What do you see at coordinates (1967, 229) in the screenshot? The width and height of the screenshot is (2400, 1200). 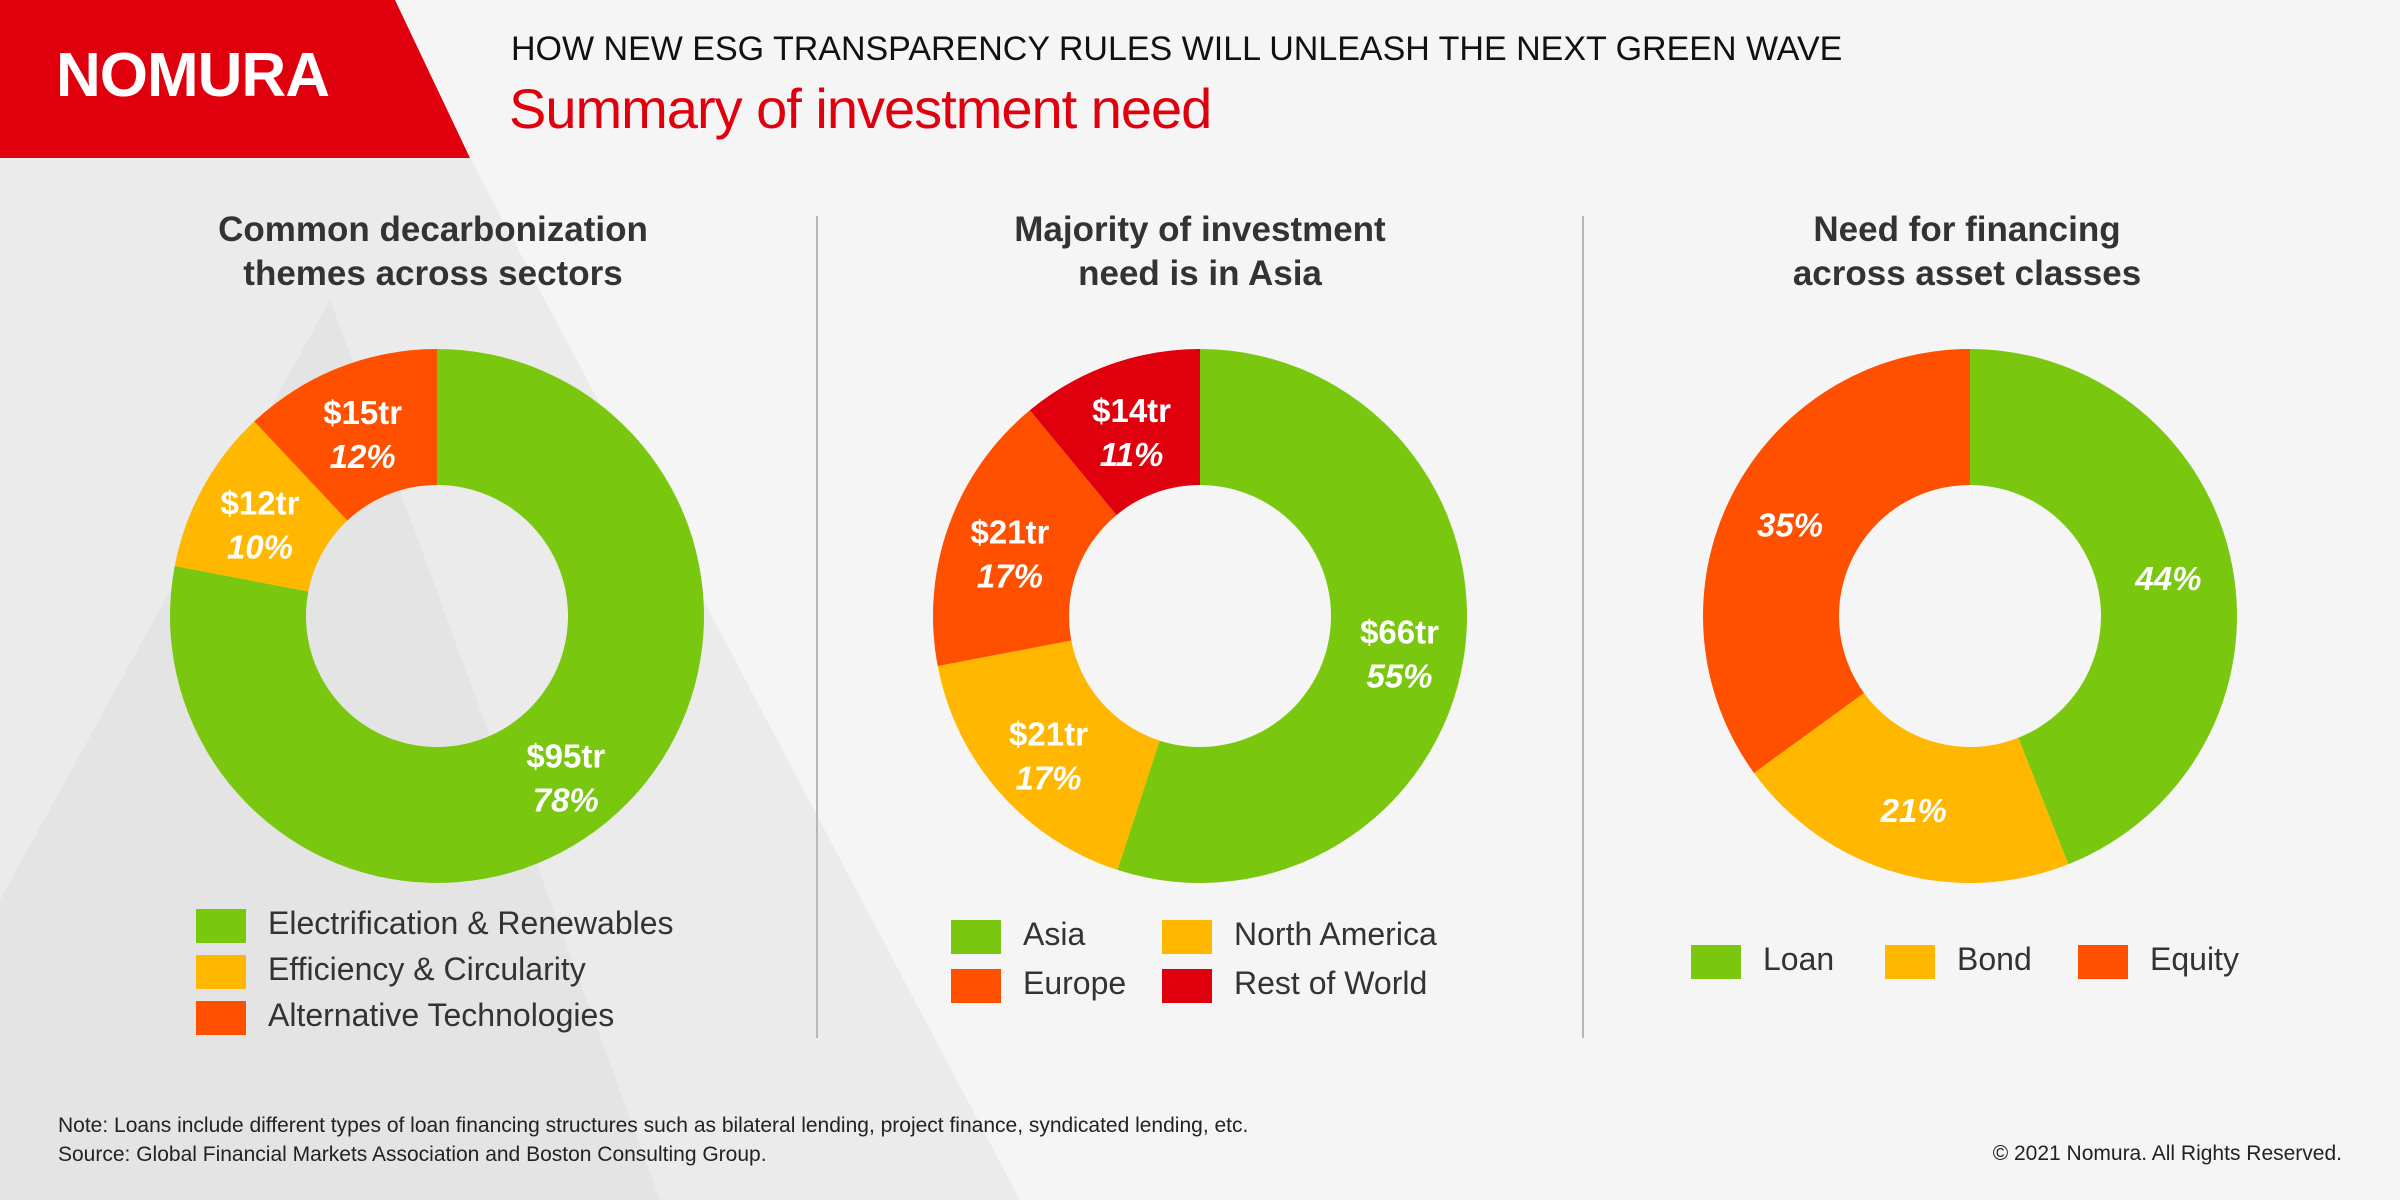 I see `chart3-title-line1: Need for financing` at bounding box center [1967, 229].